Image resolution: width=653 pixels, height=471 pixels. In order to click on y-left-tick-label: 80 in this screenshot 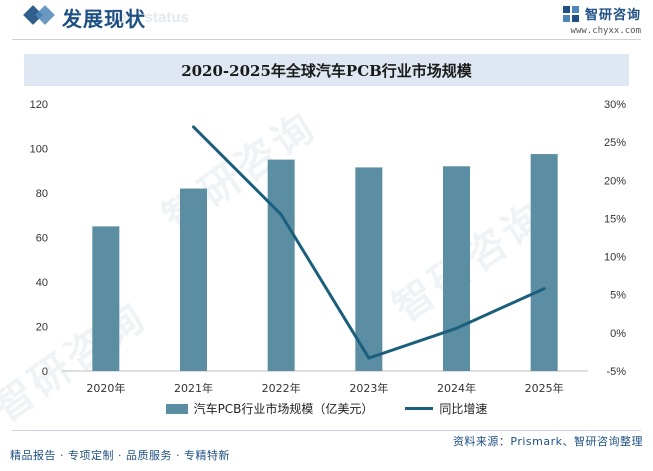, I will do `click(42, 194)`.